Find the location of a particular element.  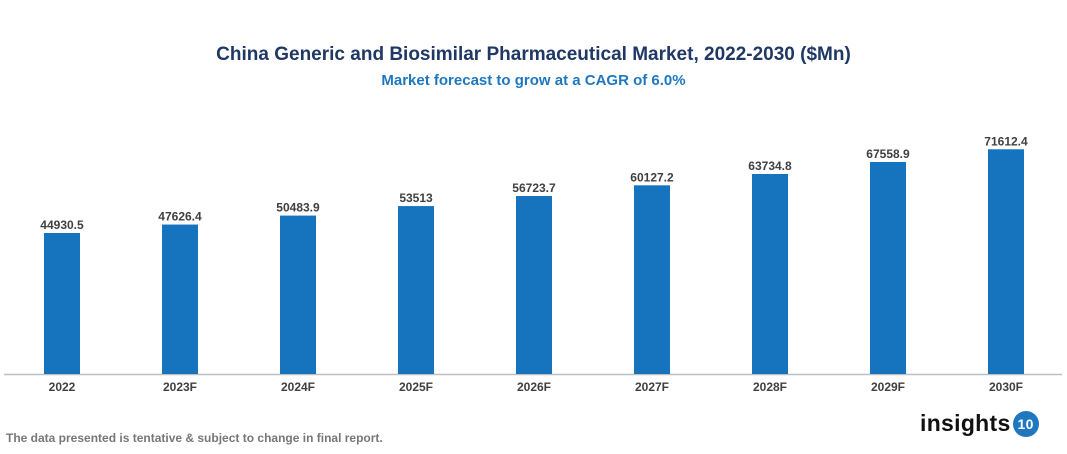

insights10-logo: insights 10 is located at coordinates (979, 423).